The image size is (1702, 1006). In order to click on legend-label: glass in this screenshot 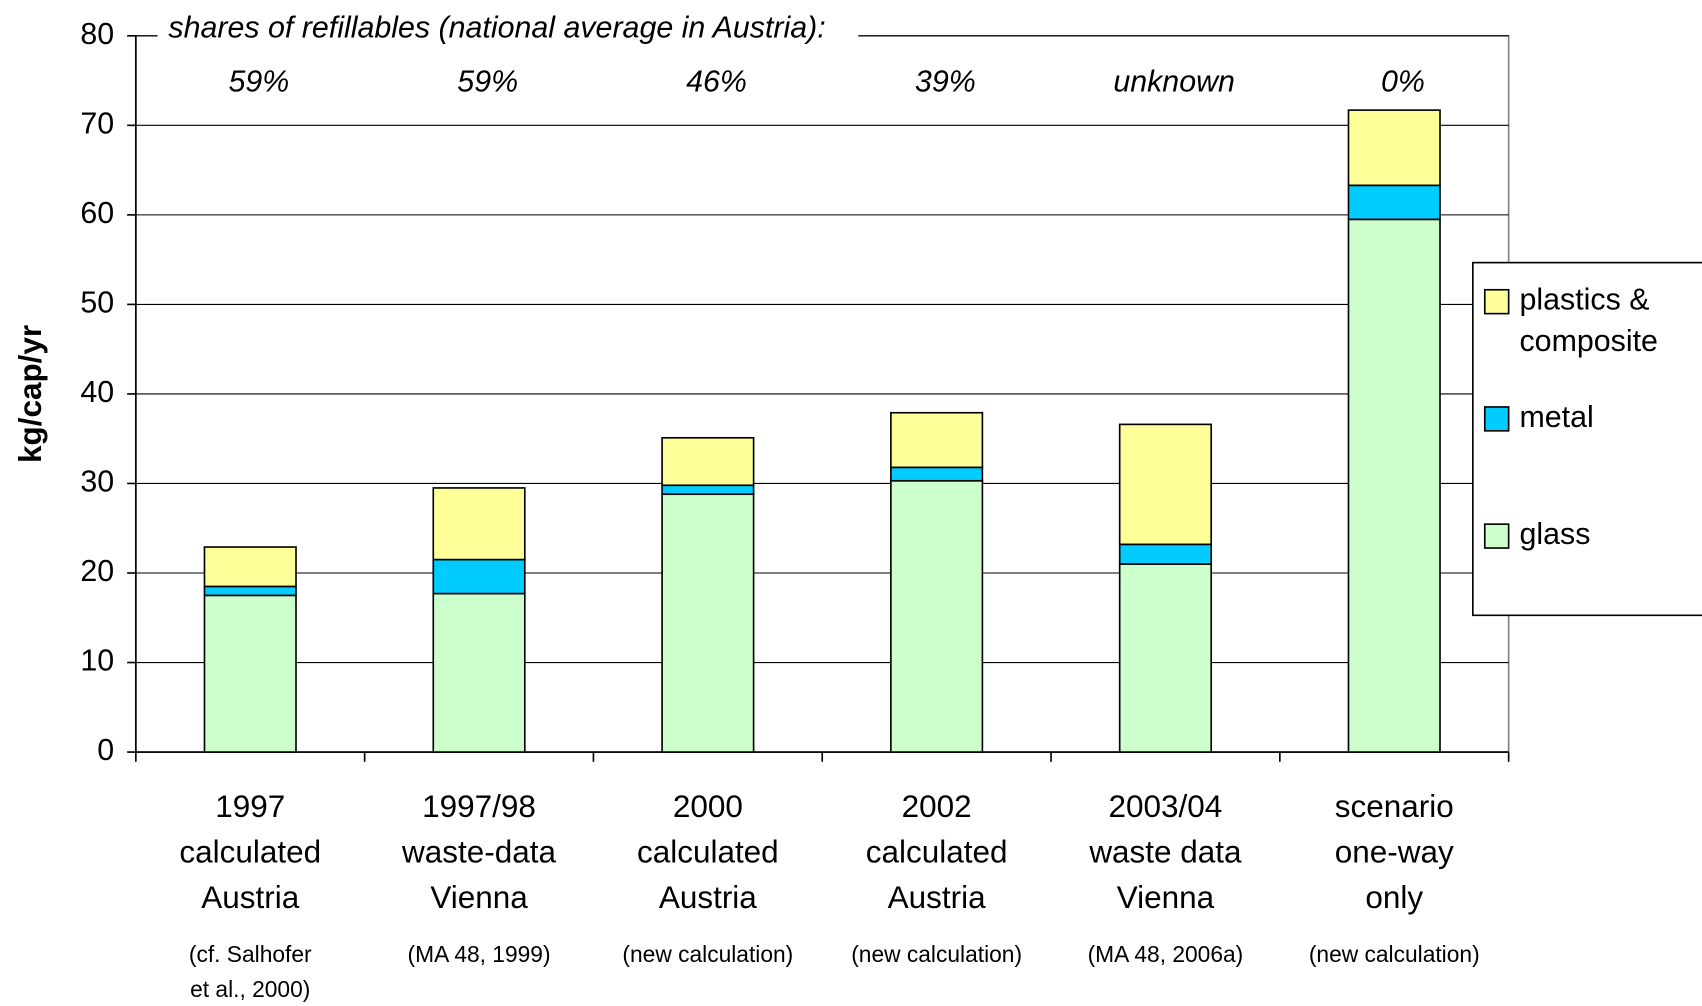, I will do `click(1554, 534)`.